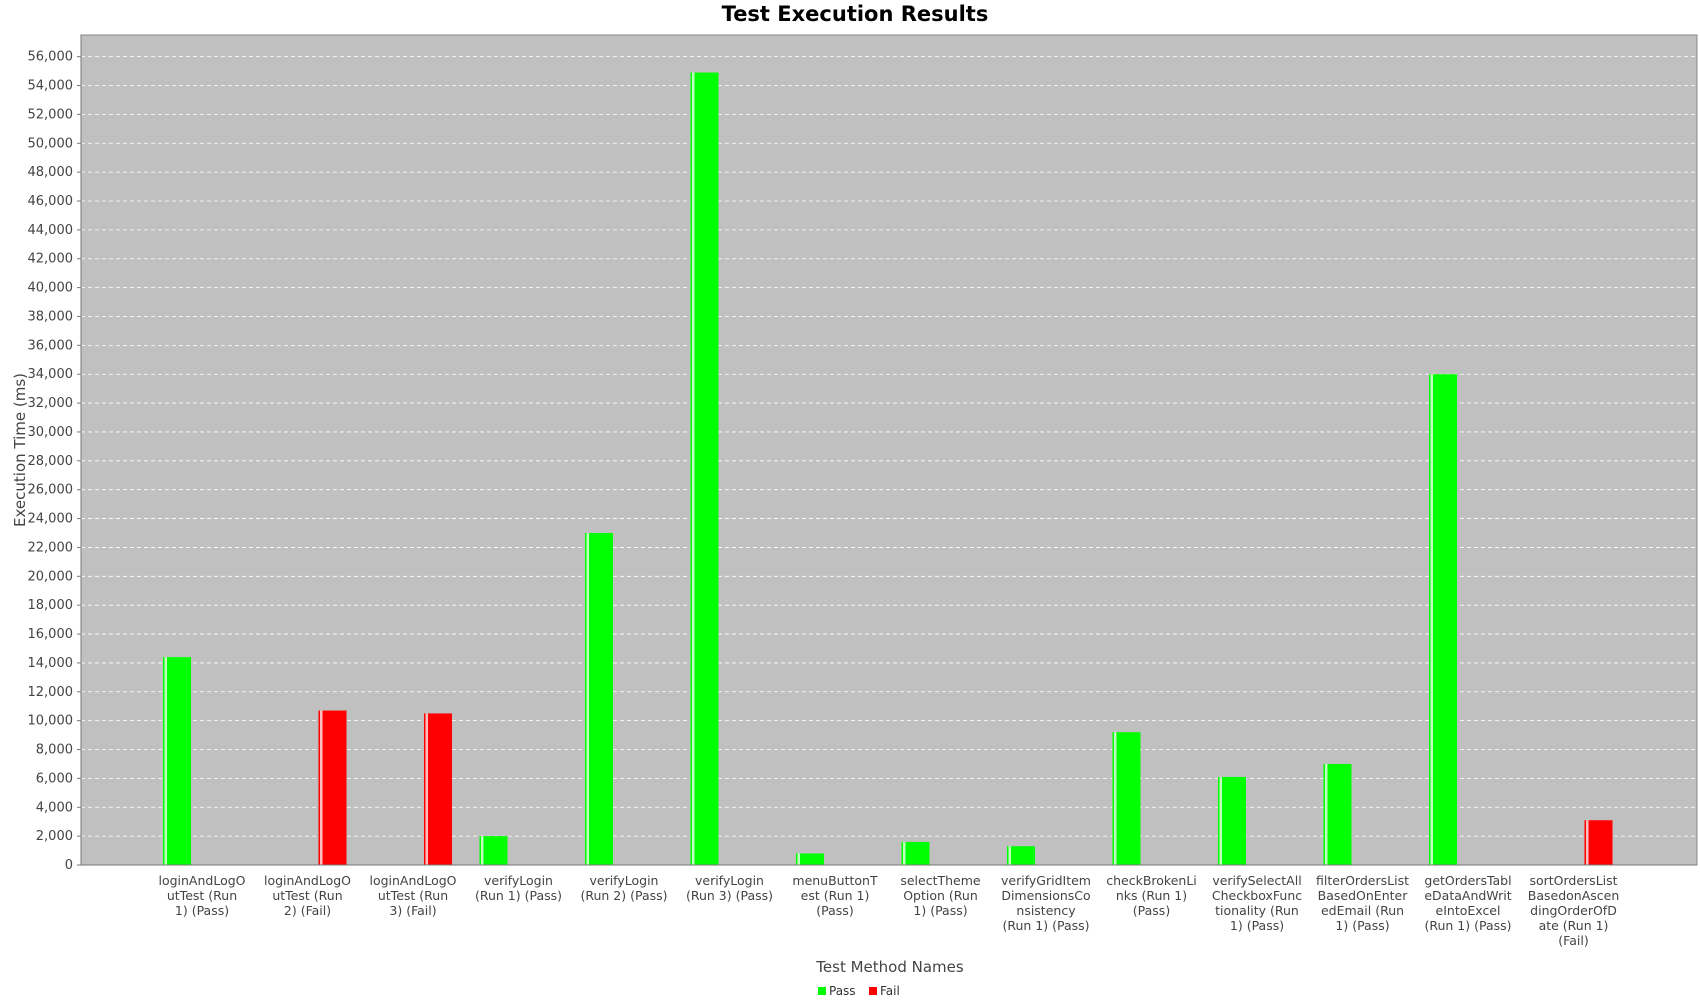 The width and height of the screenshot is (1700, 1000). Describe the element at coordinates (54, 778) in the screenshot. I see `y-tick-label: 6,000` at that location.